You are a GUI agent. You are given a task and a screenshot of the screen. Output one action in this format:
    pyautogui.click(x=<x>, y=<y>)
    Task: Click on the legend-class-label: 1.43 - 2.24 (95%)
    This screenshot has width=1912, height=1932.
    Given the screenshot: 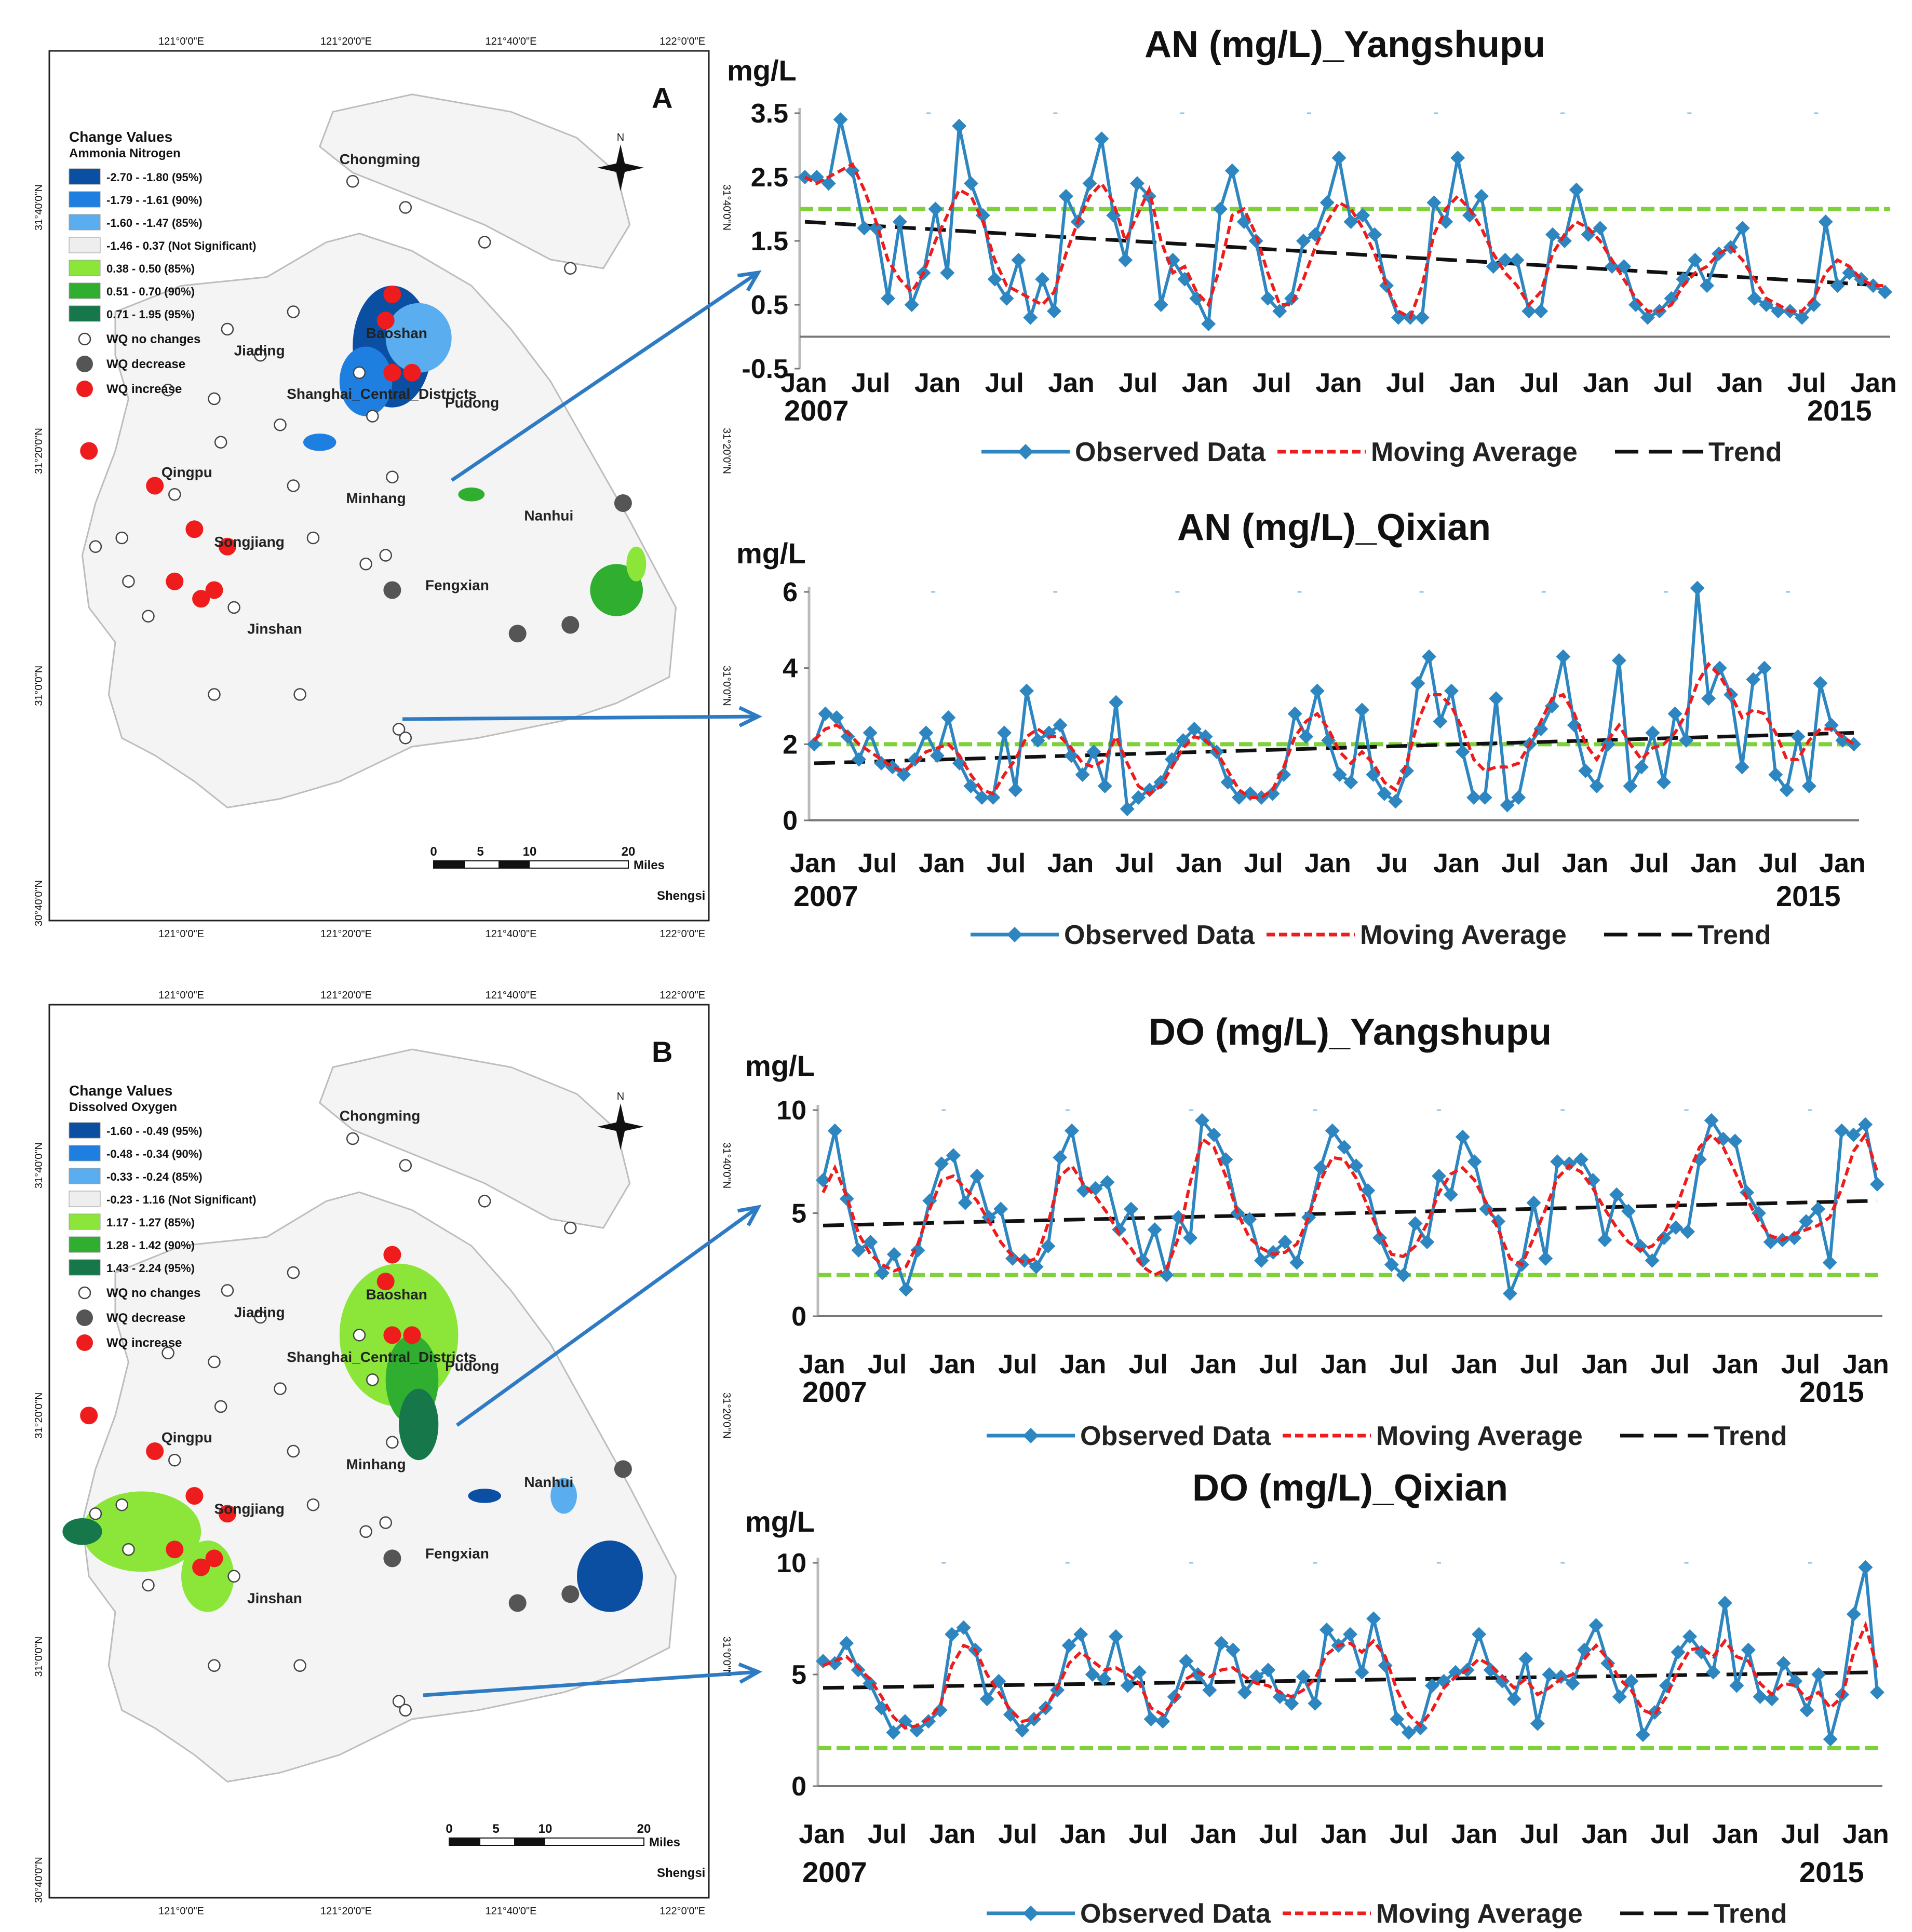 What is the action you would take?
    pyautogui.click(x=150, y=1269)
    